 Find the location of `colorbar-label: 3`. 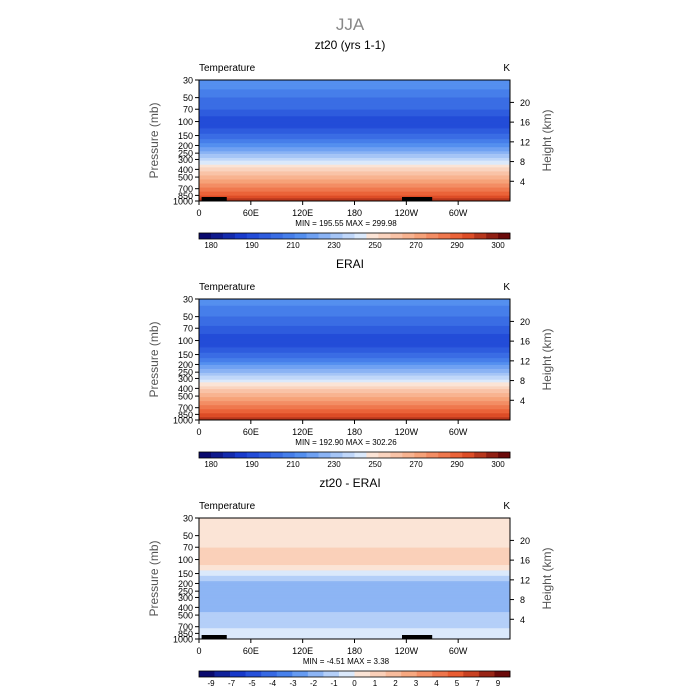

colorbar-label: 3 is located at coordinates (416, 683).